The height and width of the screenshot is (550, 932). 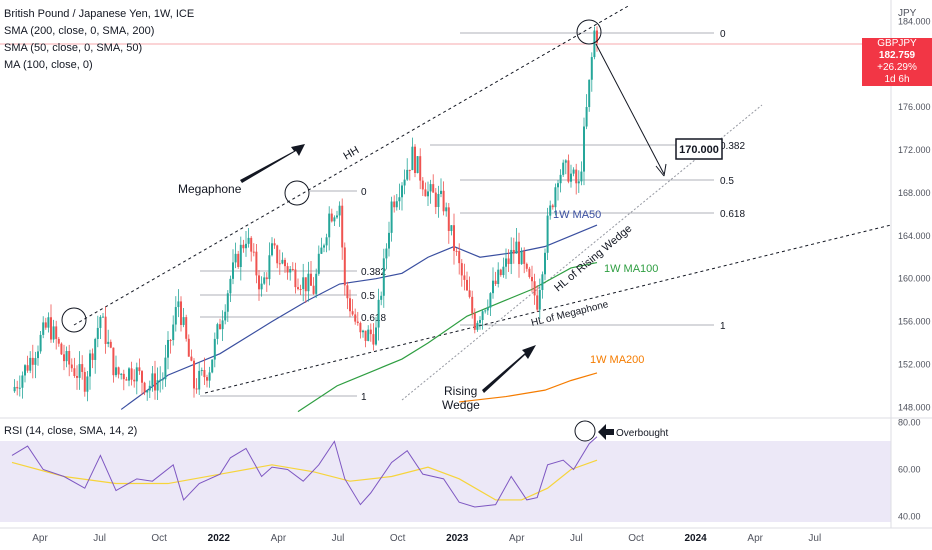 What do you see at coordinates (338, 538) in the screenshot?
I see `time-tick-5: Jul` at bounding box center [338, 538].